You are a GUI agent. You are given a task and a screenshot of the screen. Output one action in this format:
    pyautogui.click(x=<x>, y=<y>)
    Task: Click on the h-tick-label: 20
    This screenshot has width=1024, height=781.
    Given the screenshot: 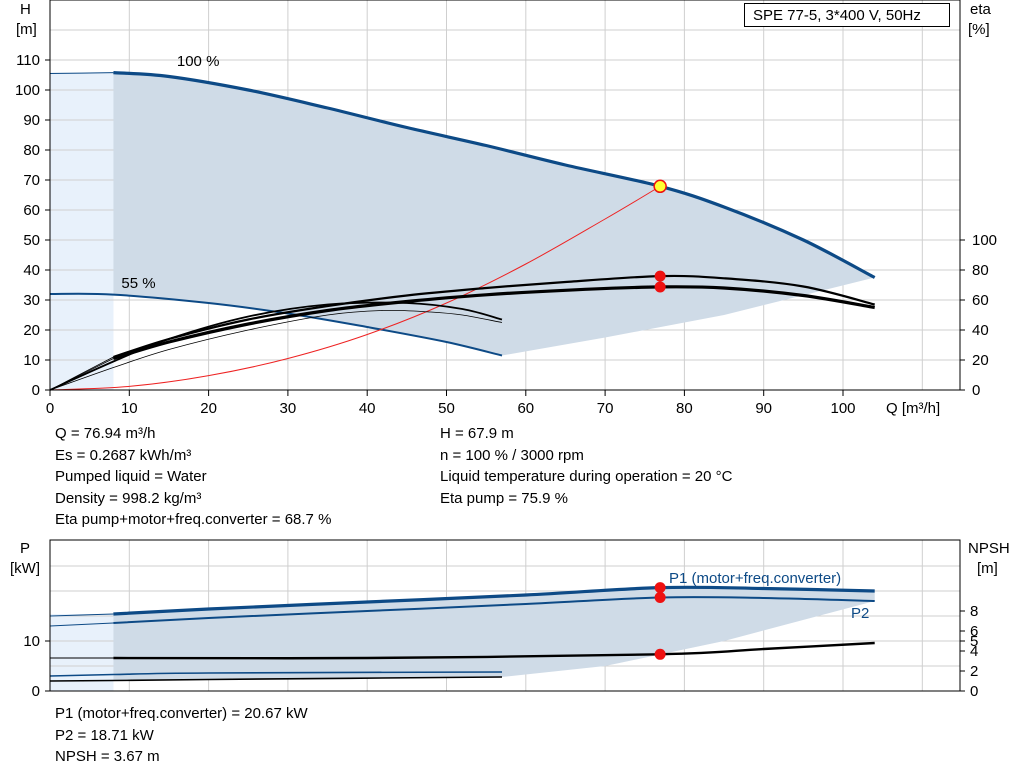 What is the action you would take?
    pyautogui.click(x=31, y=330)
    